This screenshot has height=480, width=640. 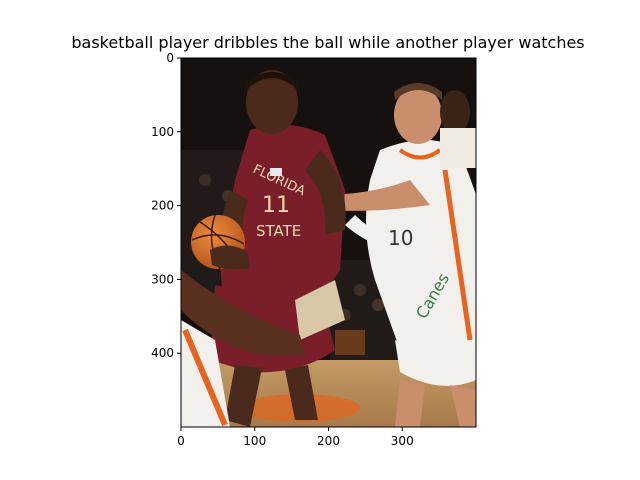 What do you see at coordinates (181, 441) in the screenshot?
I see `x-tick-label: 0` at bounding box center [181, 441].